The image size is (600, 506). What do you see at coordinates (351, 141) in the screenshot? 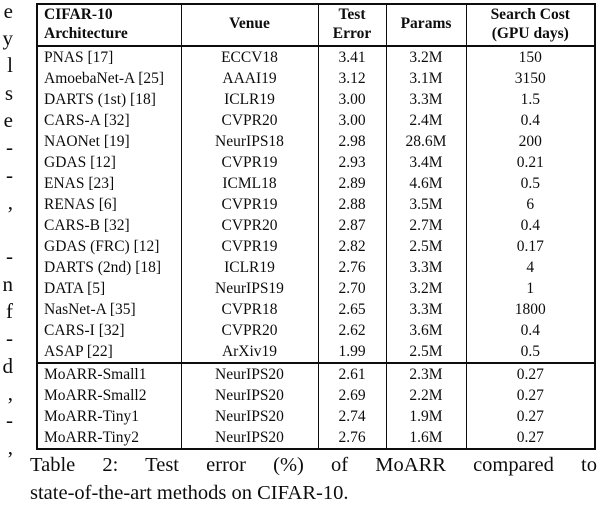
I see `cell-test-error: 2.98` at bounding box center [351, 141].